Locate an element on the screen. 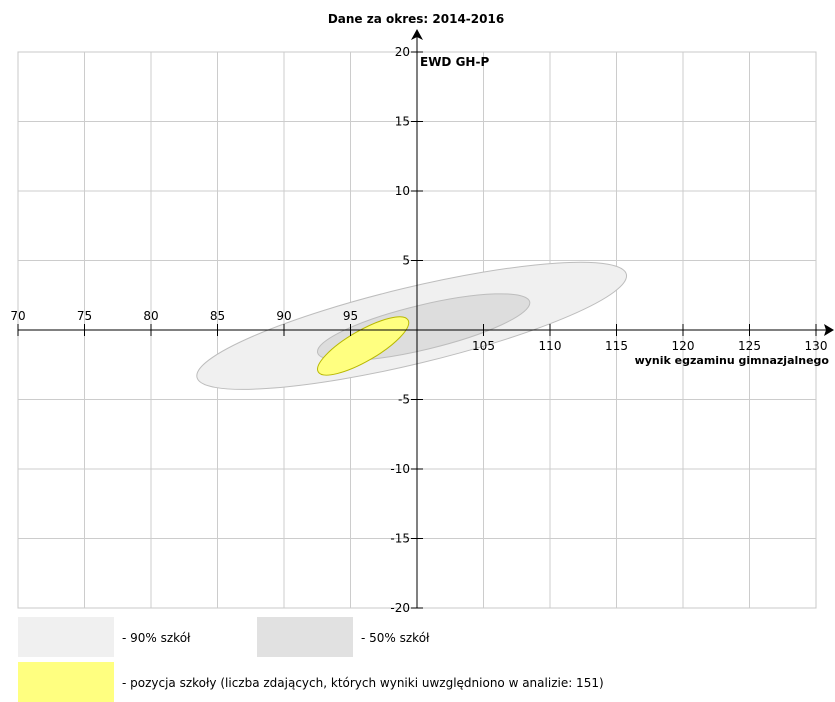 The width and height of the screenshot is (835, 702). y-tick-label: -15 is located at coordinates (400, 539).